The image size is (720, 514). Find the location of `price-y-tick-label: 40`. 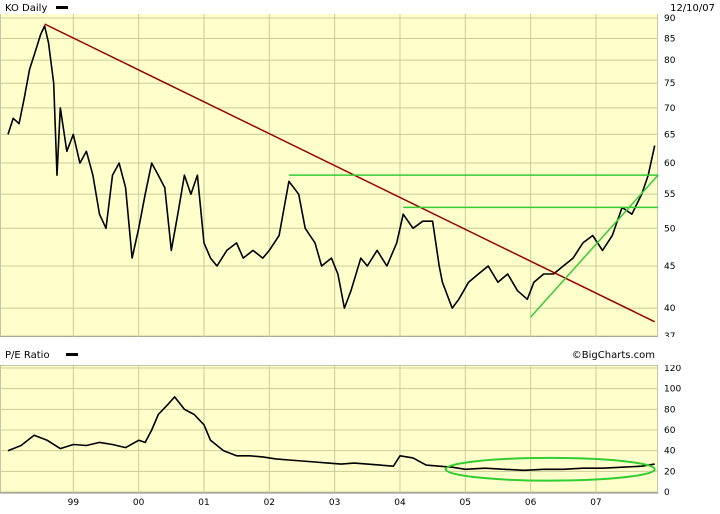

price-y-tick-label: 40 is located at coordinates (670, 309).